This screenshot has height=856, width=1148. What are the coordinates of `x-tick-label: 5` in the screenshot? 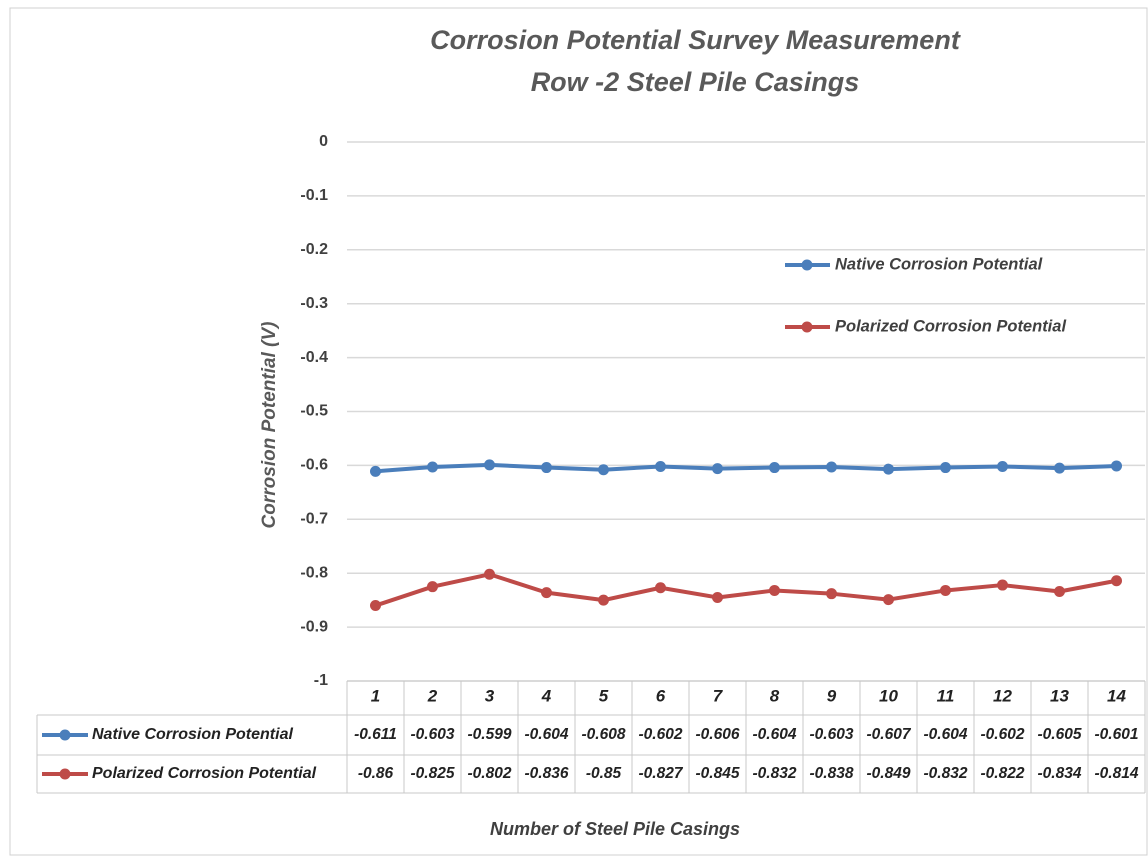 It's located at (604, 695).